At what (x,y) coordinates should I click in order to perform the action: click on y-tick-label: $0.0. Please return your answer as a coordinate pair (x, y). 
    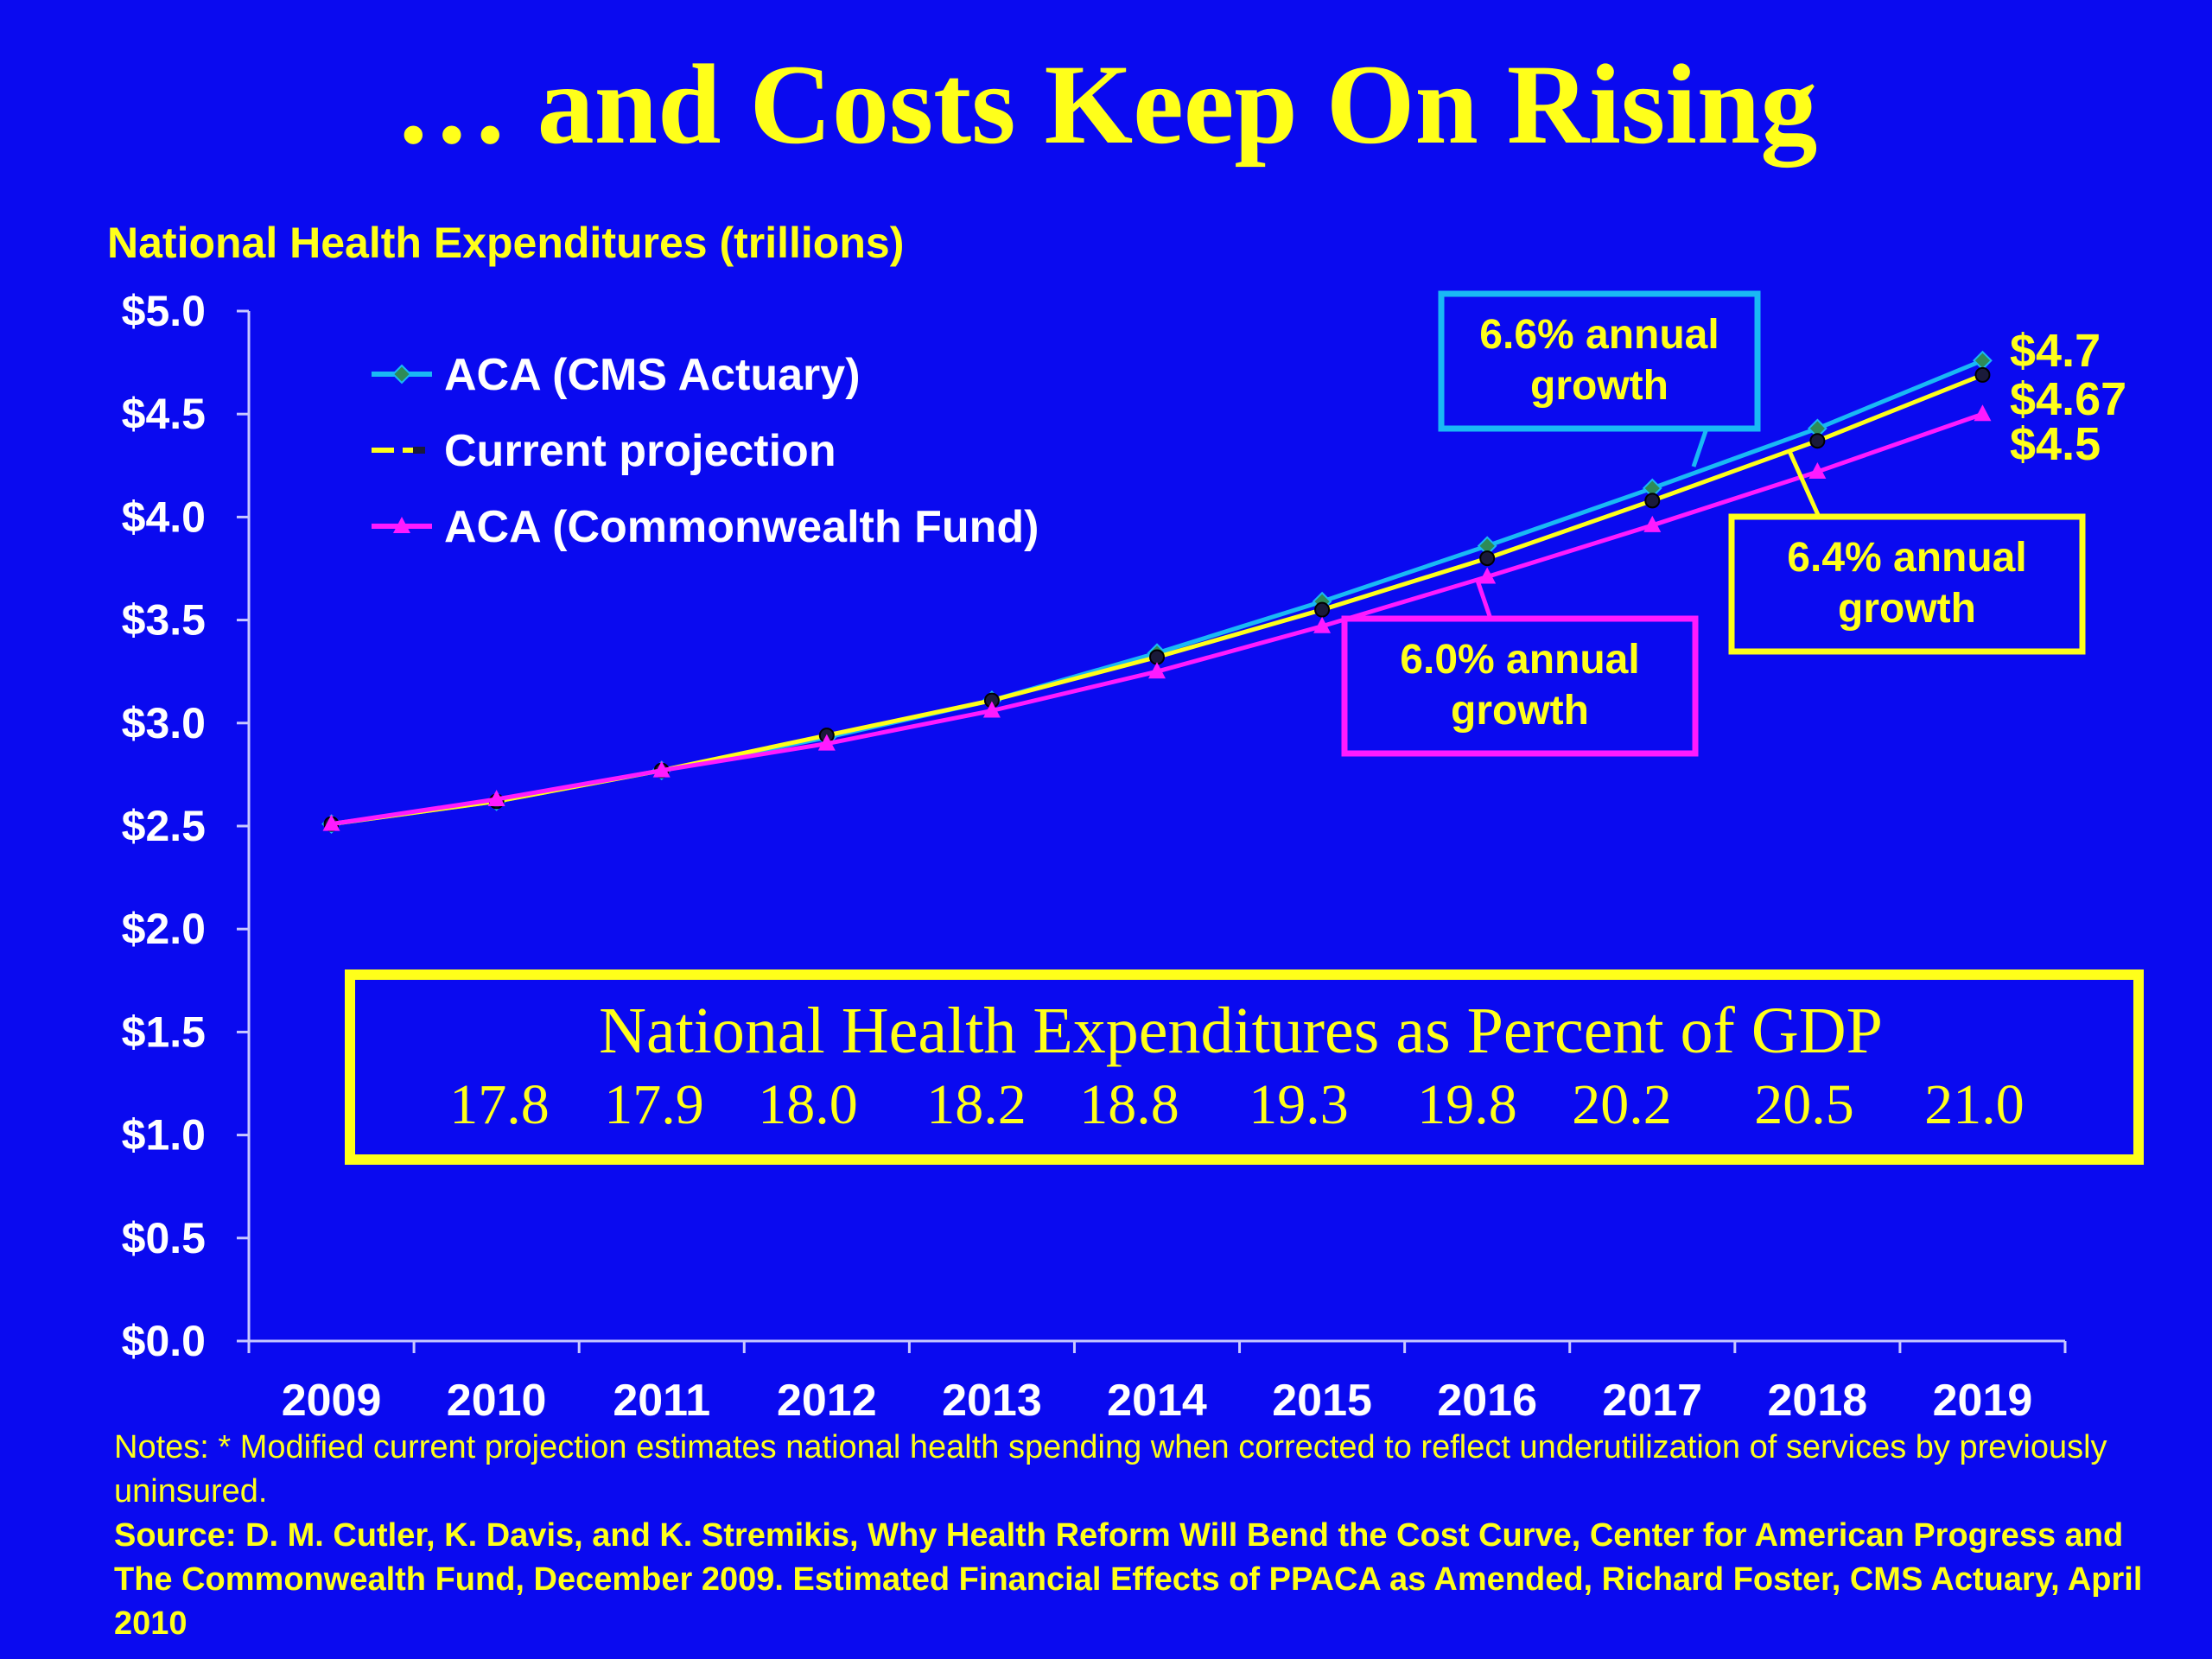
    Looking at the image, I should click on (164, 1341).